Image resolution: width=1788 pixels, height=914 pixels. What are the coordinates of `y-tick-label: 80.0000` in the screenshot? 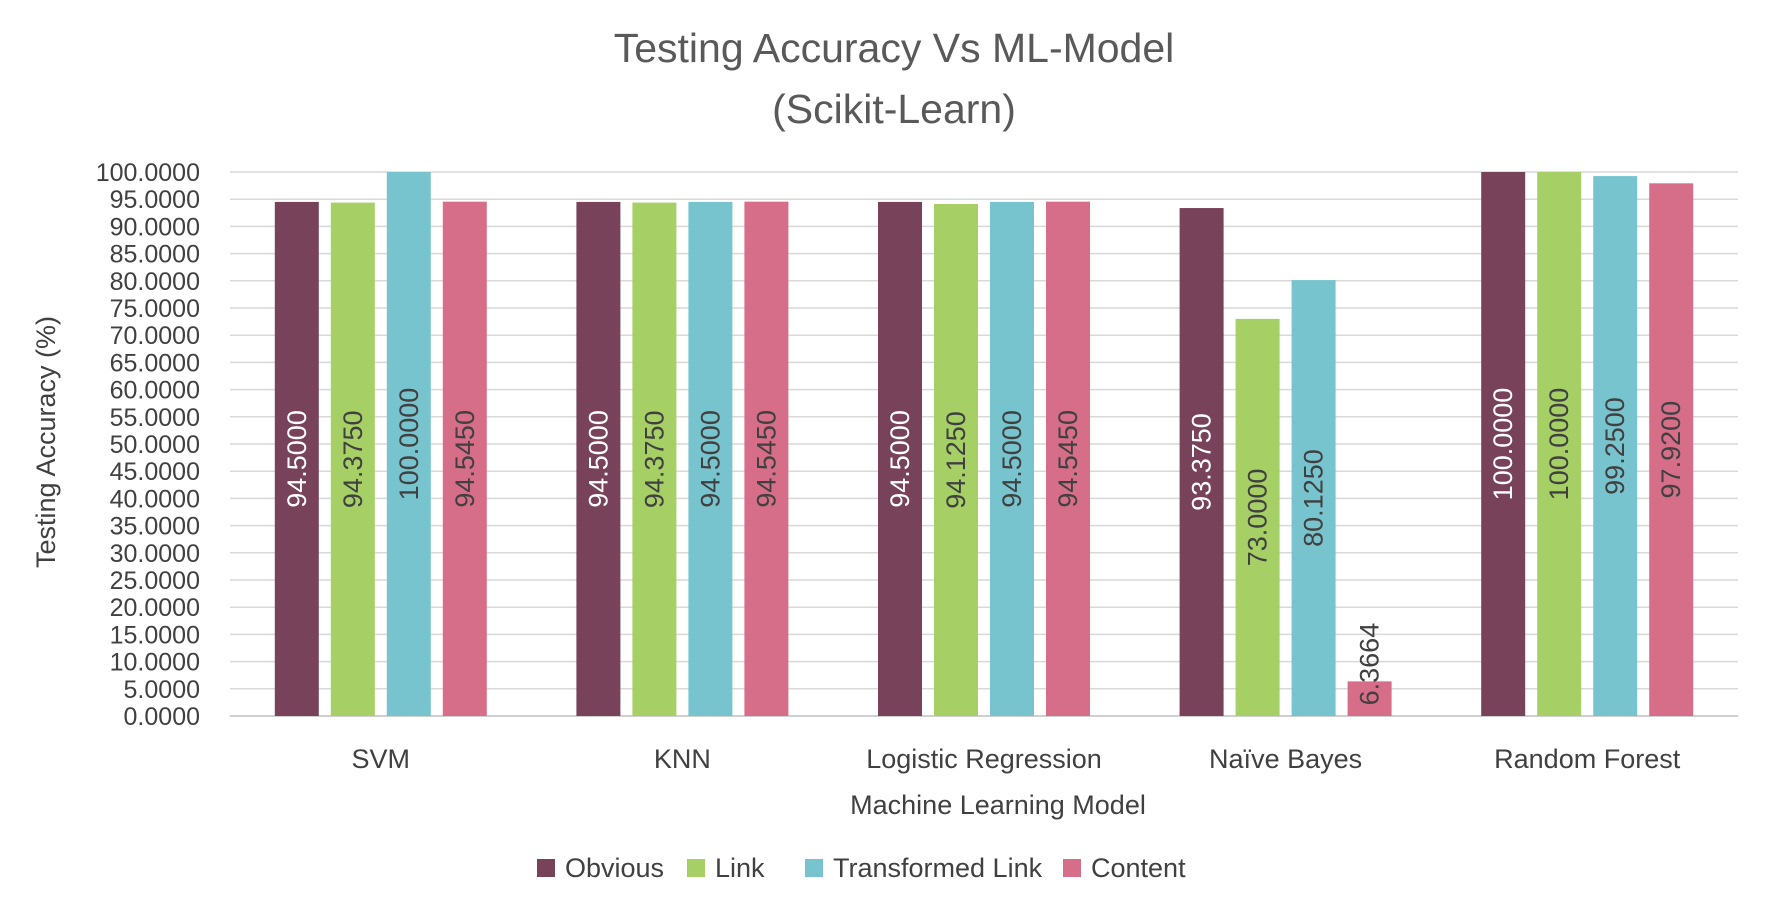 It's located at (155, 282).